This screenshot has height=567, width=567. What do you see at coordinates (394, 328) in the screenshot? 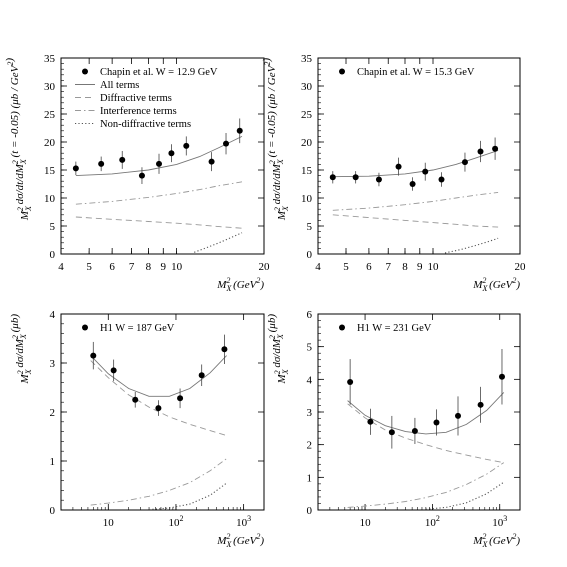
I see `legend-entry: H1 W = 231 GeV` at bounding box center [394, 328].